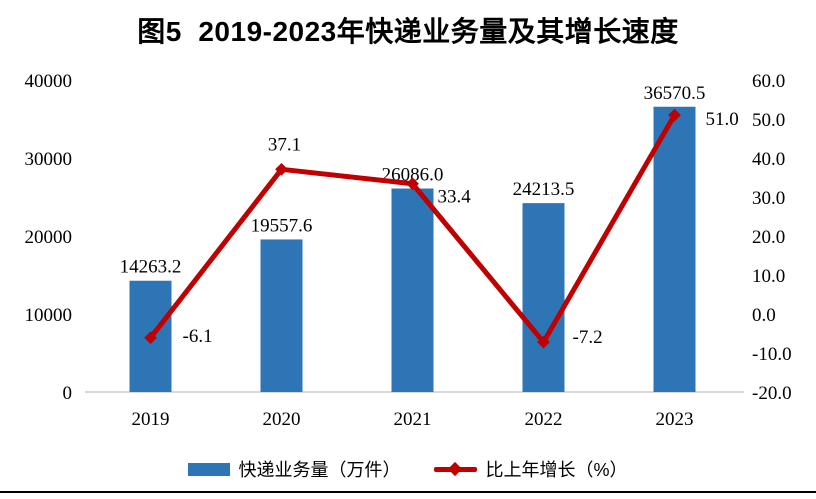 The width and height of the screenshot is (816, 499). Describe the element at coordinates (319, 470) in the screenshot. I see `legend-label-bar-series: 快递业务量（万件）` at that location.